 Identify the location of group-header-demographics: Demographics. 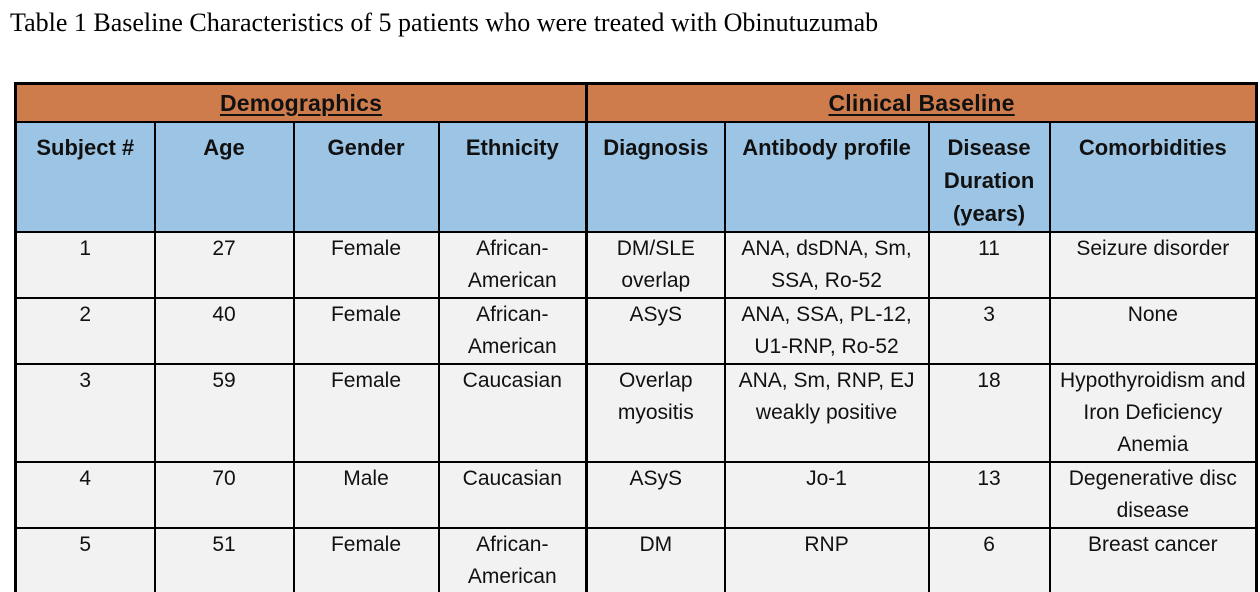
(301, 102).